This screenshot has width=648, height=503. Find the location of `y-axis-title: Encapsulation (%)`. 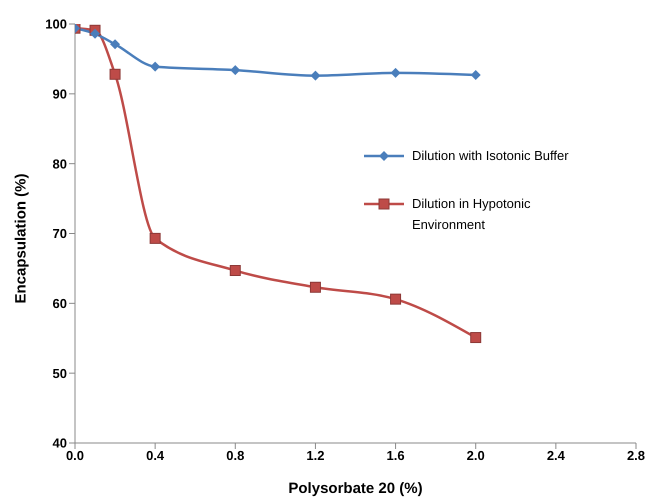

y-axis-title: Encapsulation (%) is located at coordinates (21, 238).